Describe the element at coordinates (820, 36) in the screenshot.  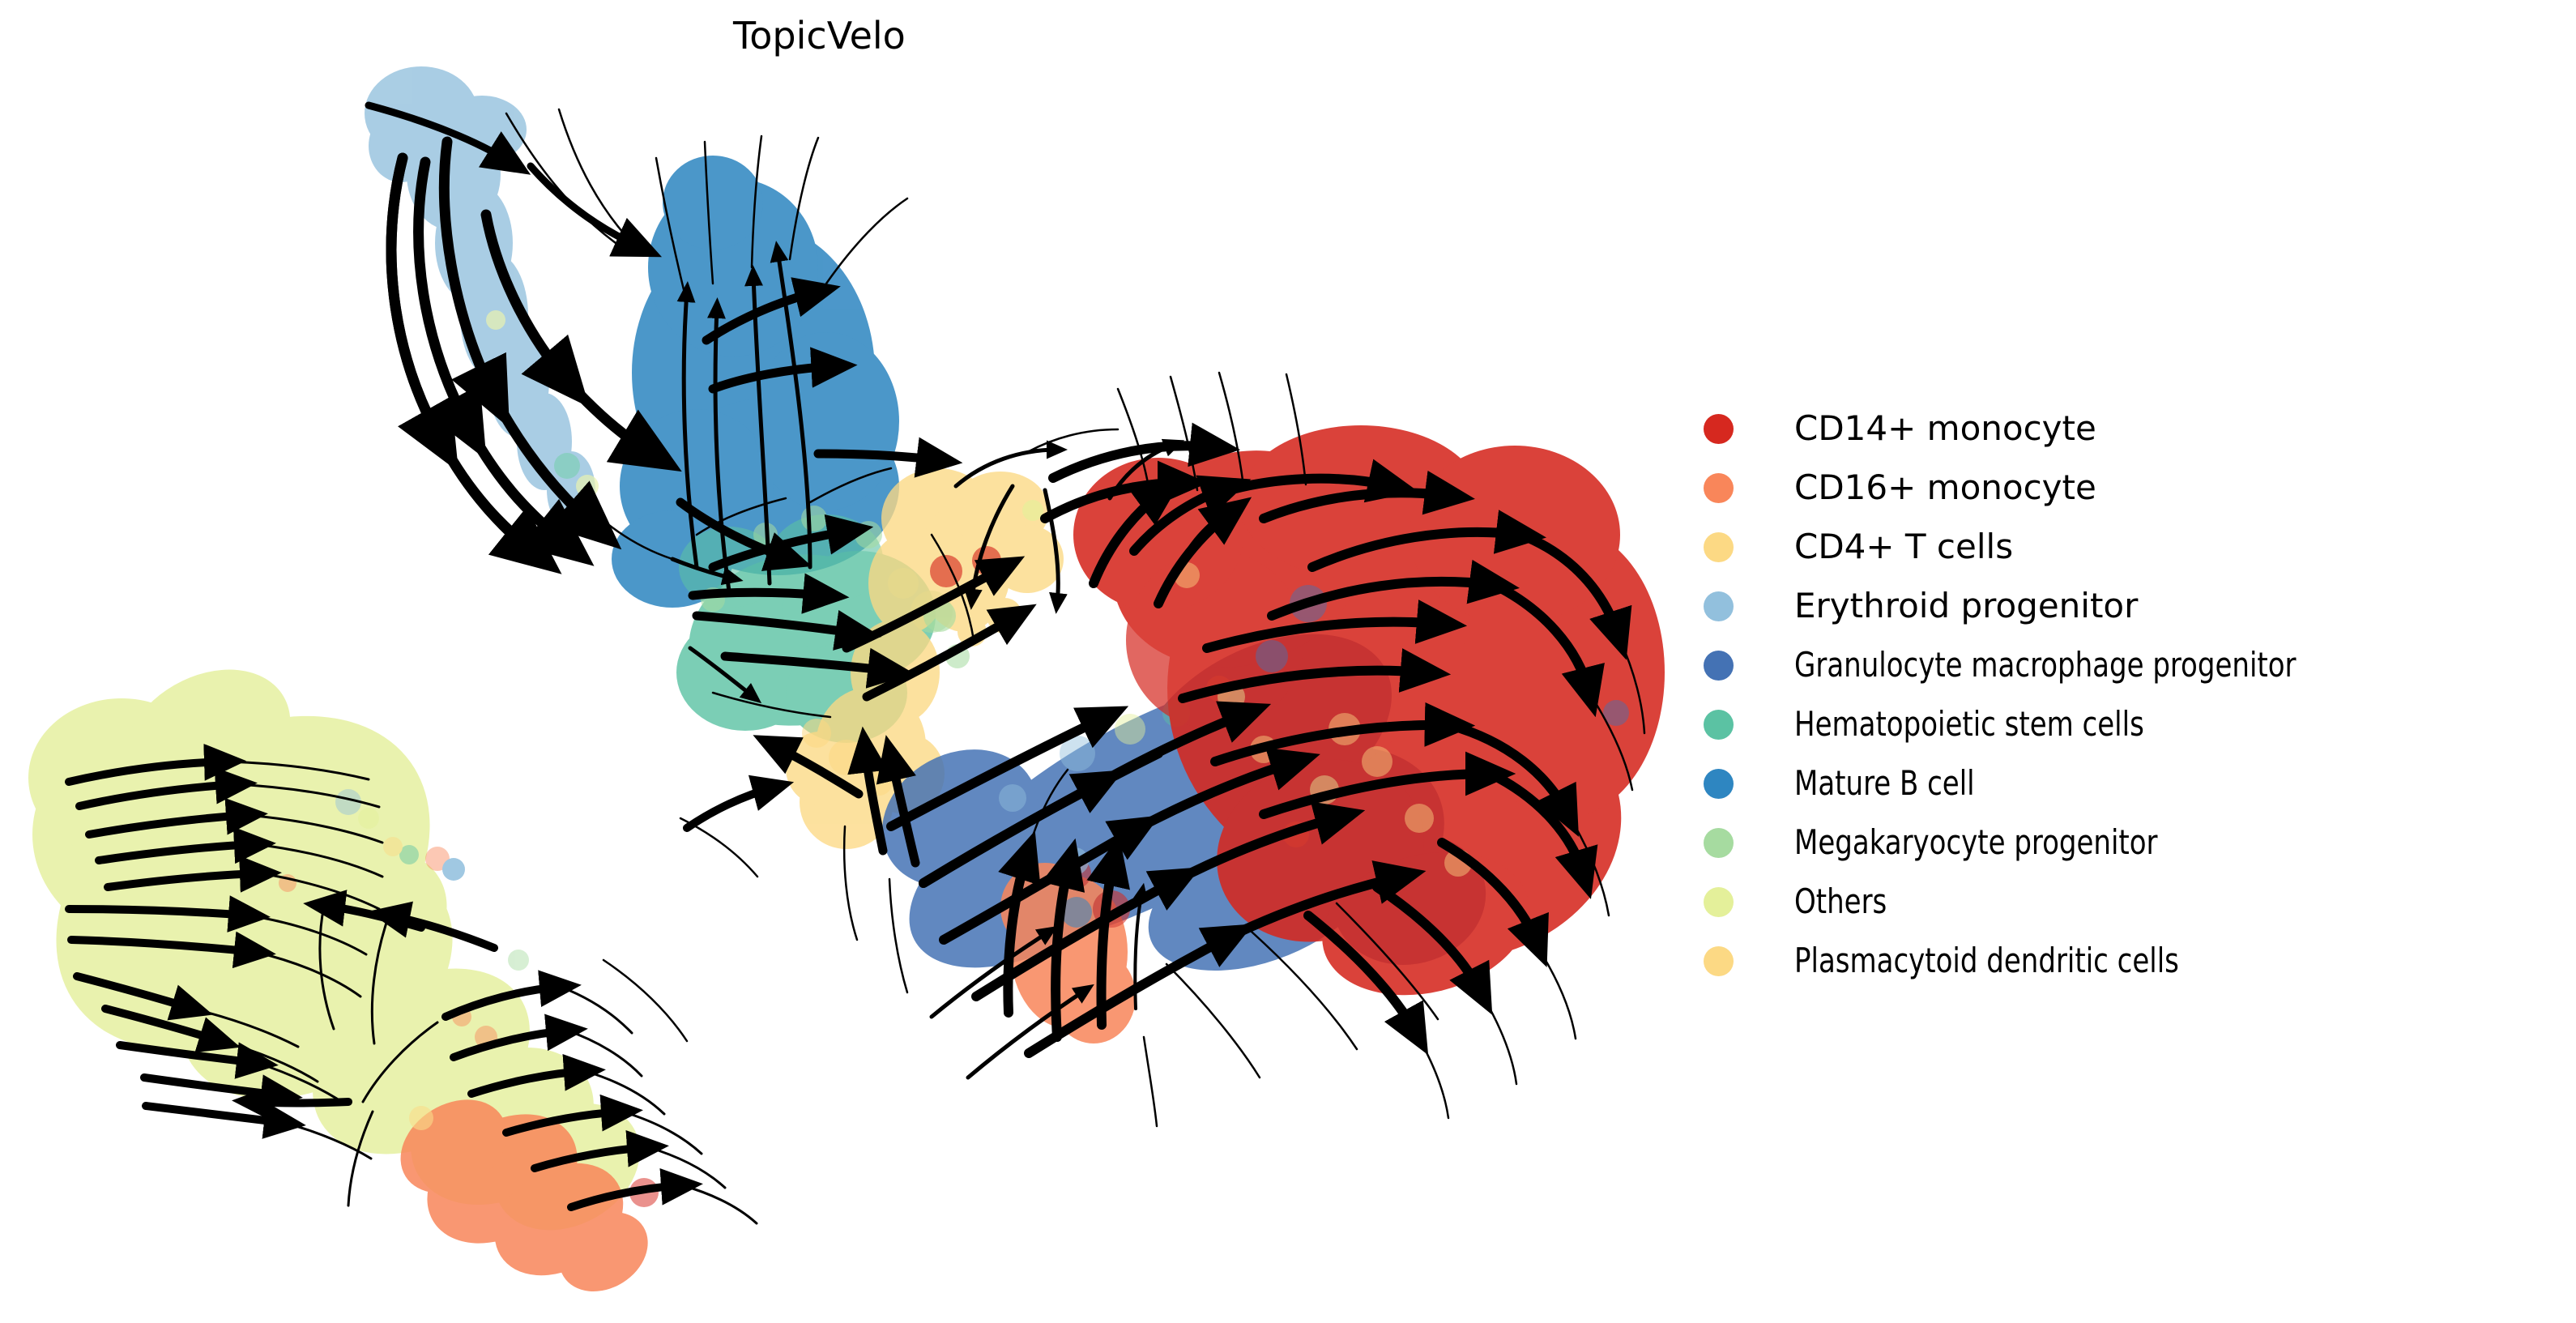
I see `page-title: TopicVelo` at that location.